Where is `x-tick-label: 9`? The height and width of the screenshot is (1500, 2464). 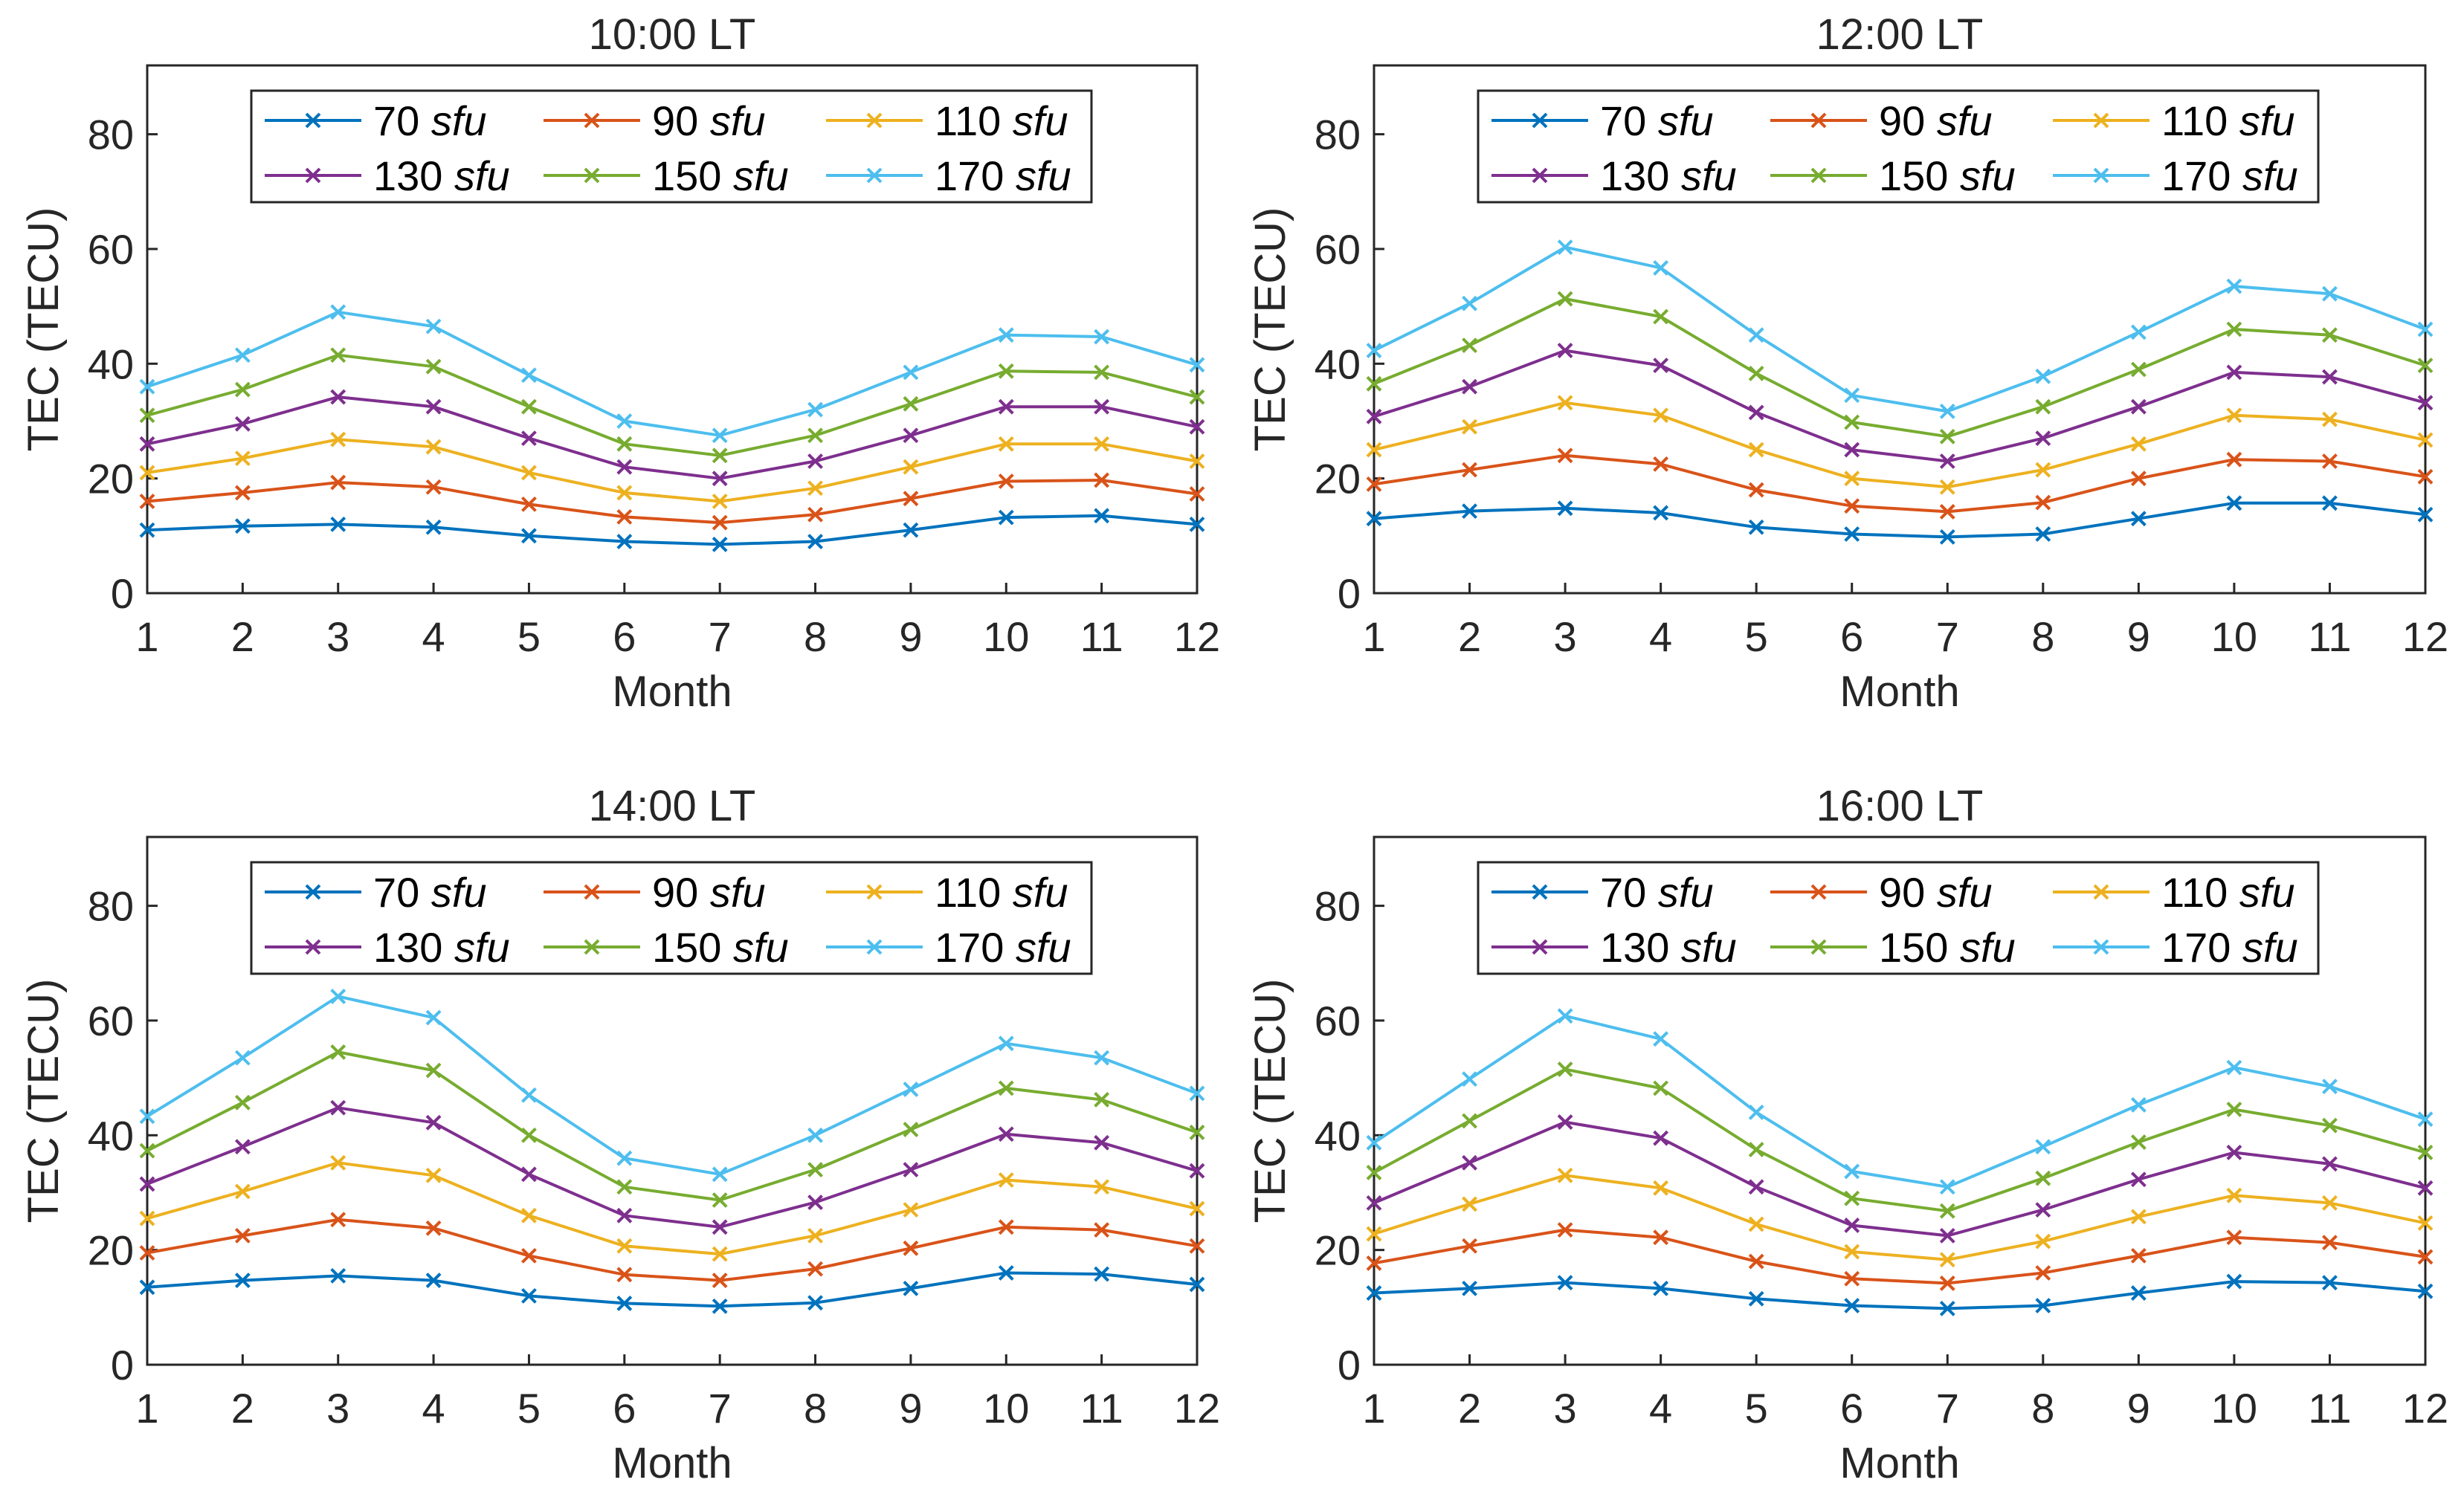 x-tick-label: 9 is located at coordinates (911, 1408).